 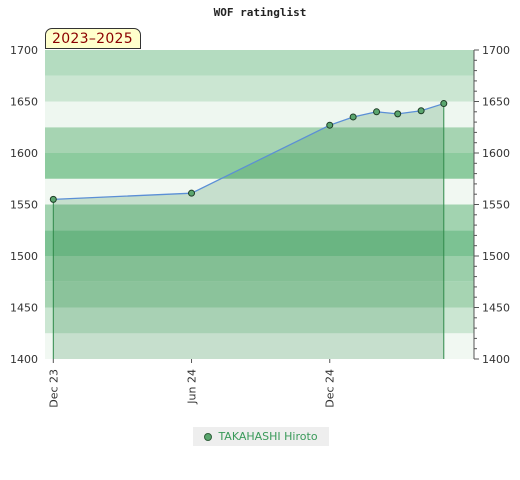 I want to click on y-axis-left: 1400 1450 1500 1550 1600 1650 1700, so click(x=24, y=205).